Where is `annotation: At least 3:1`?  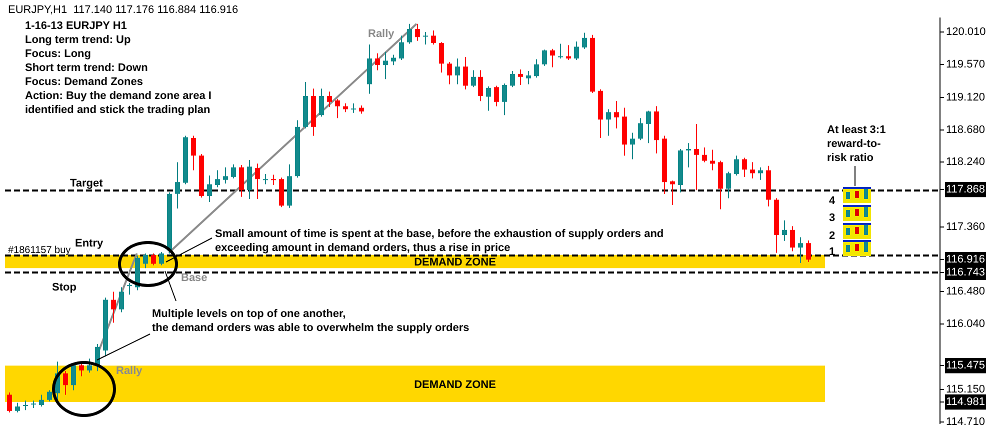
annotation: At least 3:1 is located at coordinates (856, 130).